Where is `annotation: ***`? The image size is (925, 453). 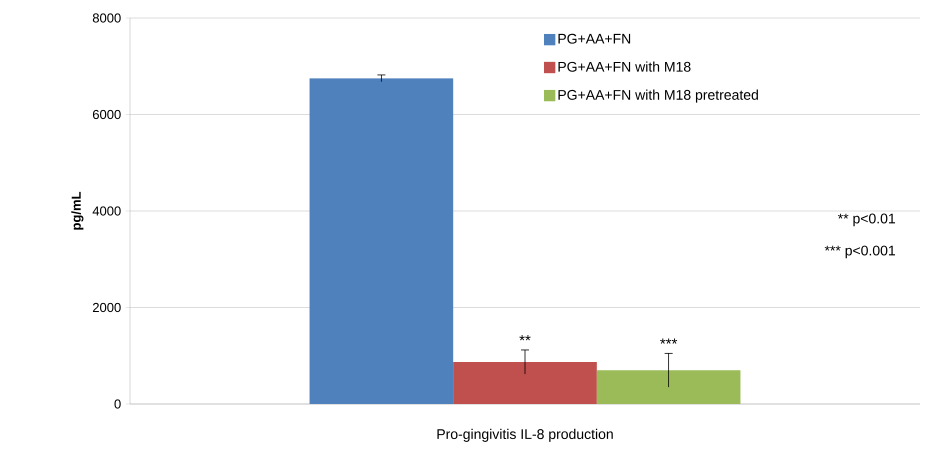
annotation: *** is located at coordinates (669, 341).